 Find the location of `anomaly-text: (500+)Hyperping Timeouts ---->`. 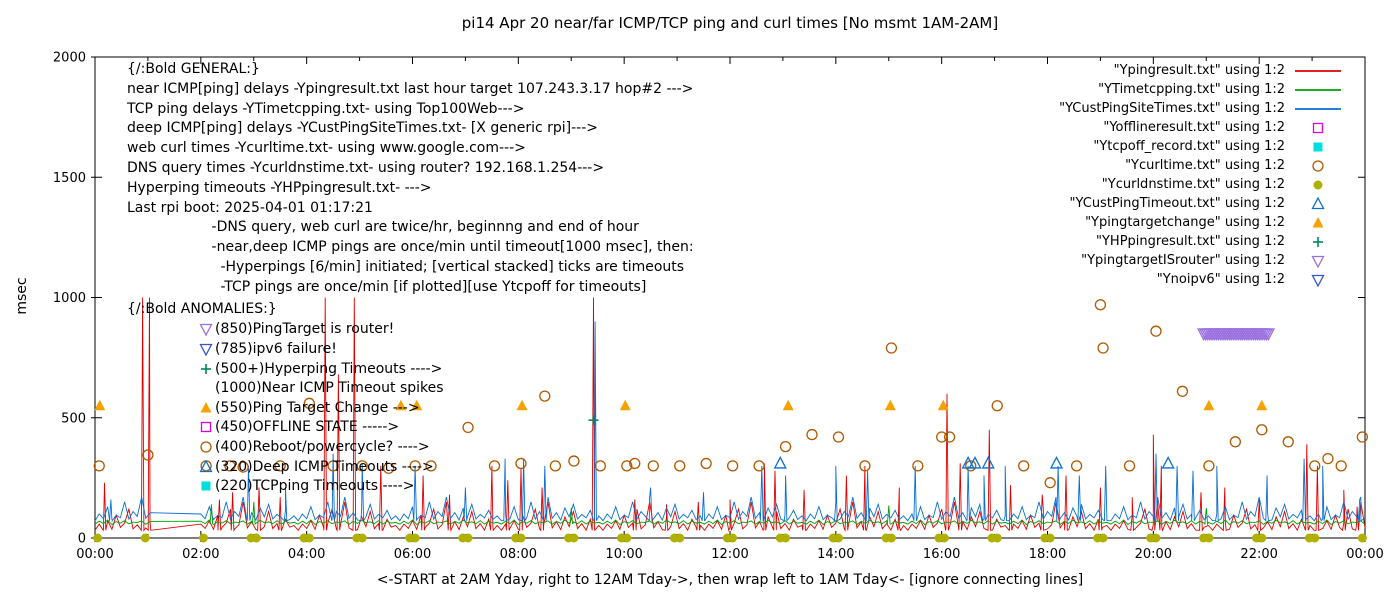

anomaly-text: (500+)Hyperping Timeouts ----> is located at coordinates (329, 368).